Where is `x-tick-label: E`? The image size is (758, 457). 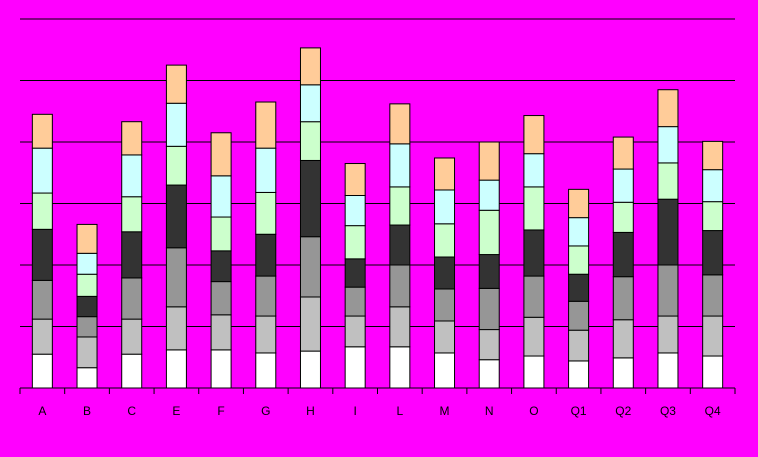
x-tick-label: E is located at coordinates (176, 411).